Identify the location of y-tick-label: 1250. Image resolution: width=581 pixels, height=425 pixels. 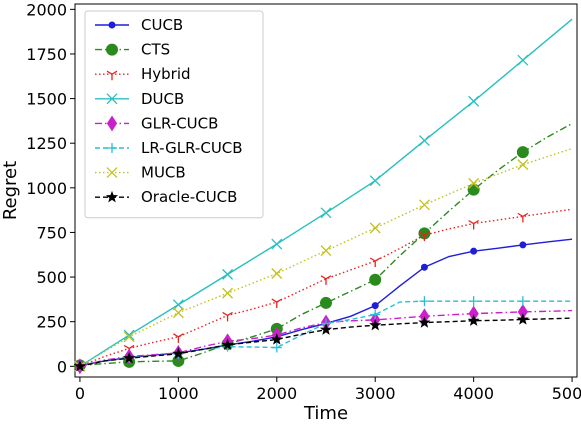
(46, 143).